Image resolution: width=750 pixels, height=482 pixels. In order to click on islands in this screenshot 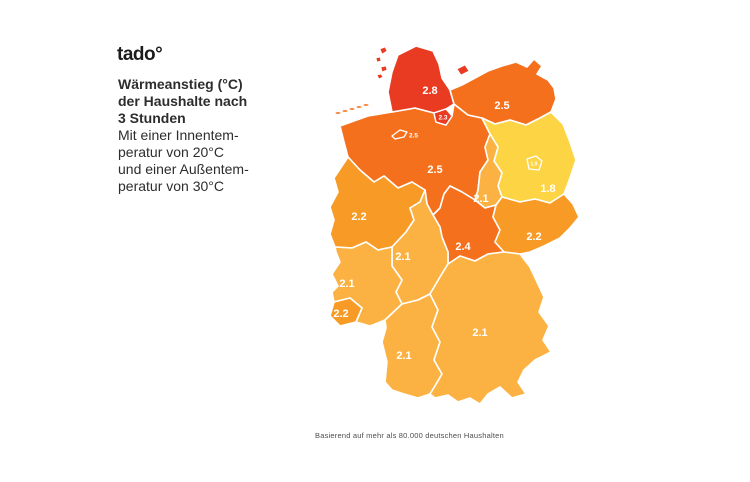, I will do `click(402, 80)`.